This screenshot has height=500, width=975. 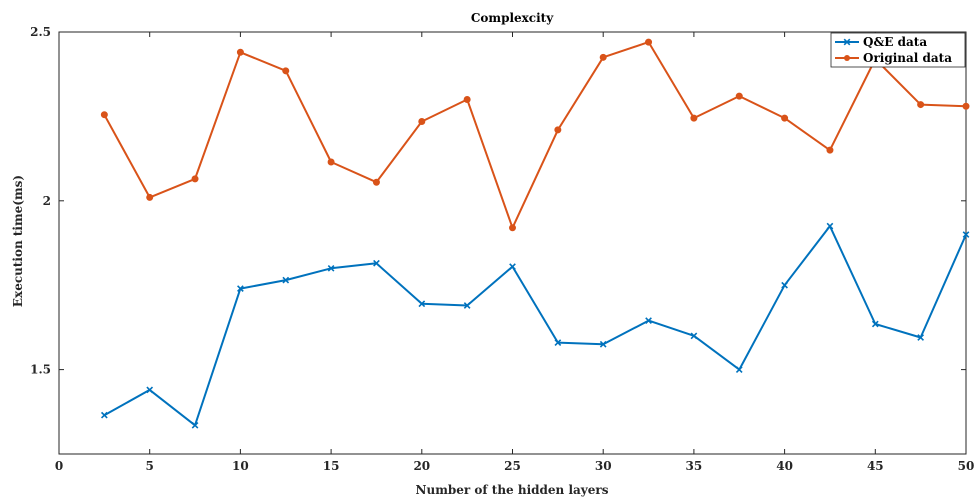 I want to click on x-tick-label: 45, so click(x=875, y=466).